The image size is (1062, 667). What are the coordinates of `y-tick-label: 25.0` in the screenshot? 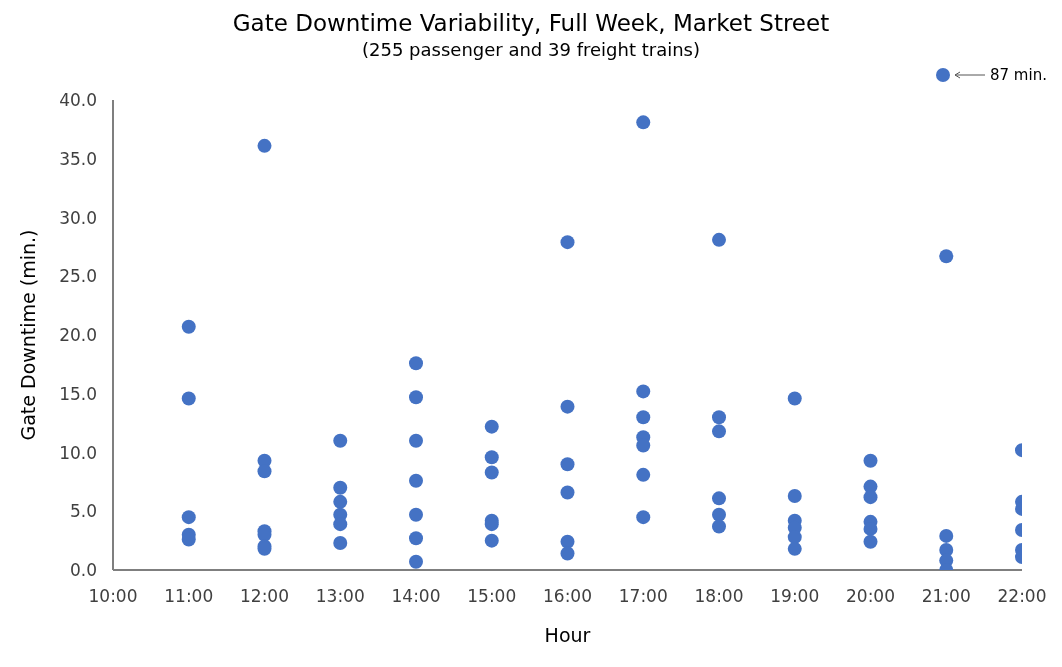 It's located at (78, 276).